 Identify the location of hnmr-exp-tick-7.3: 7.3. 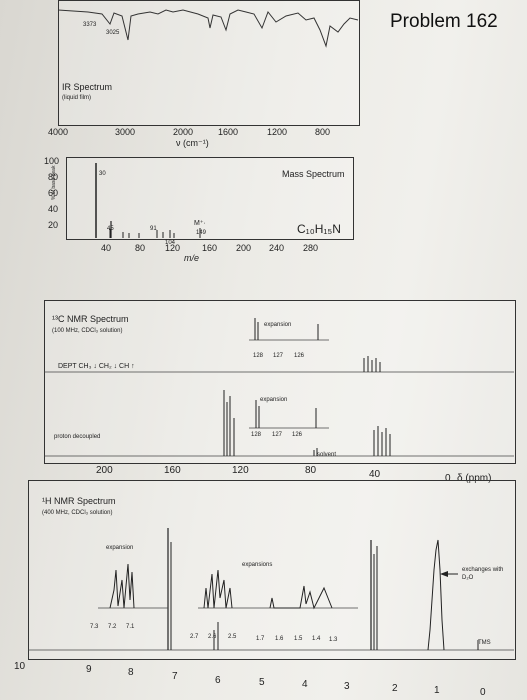
(94, 627).